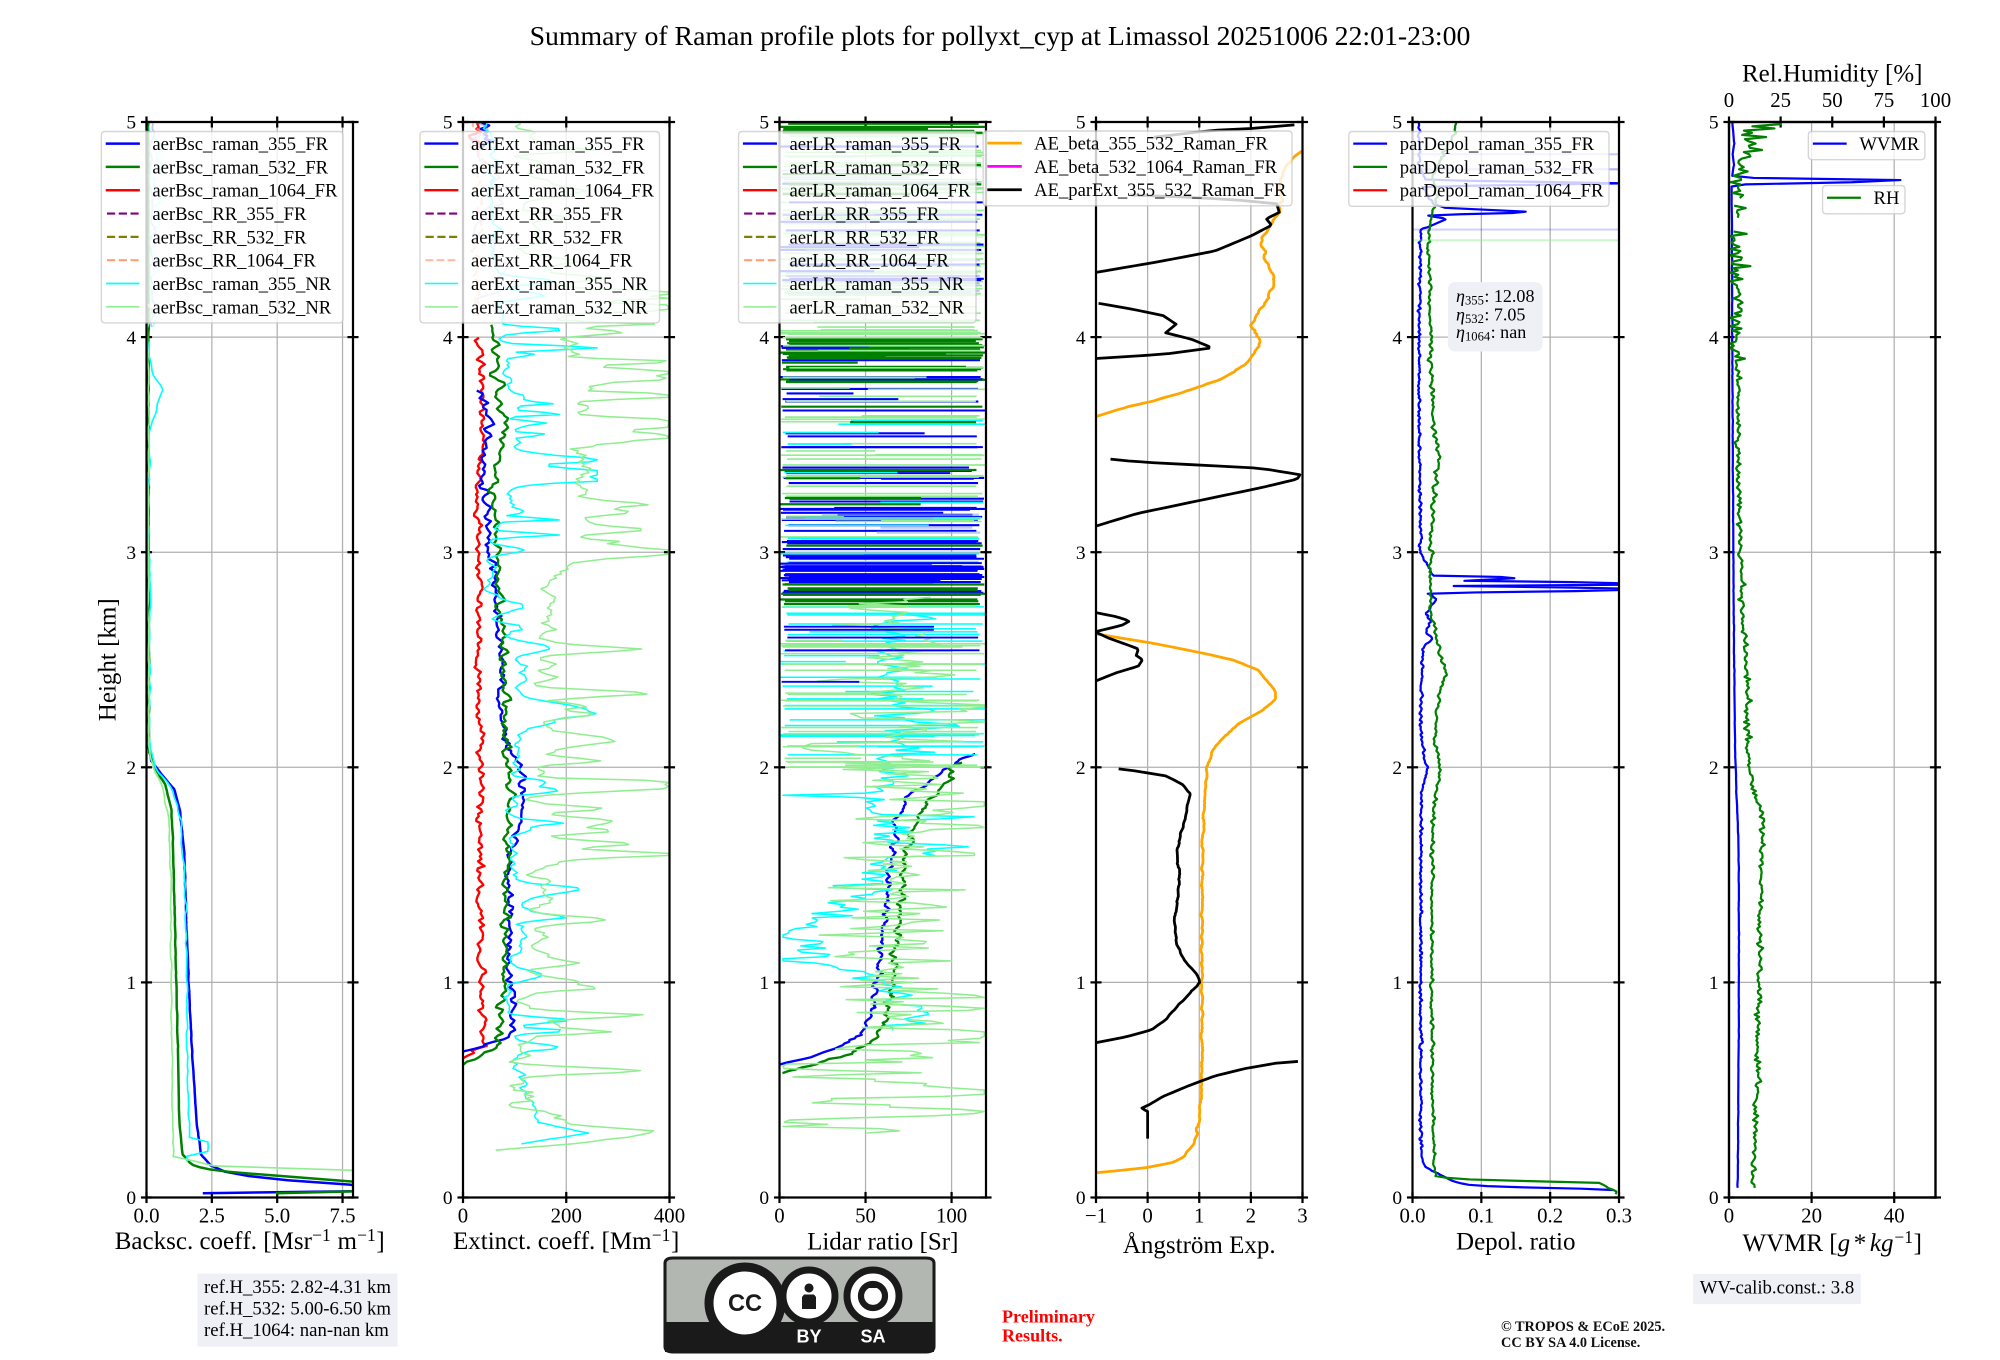  I want to click on svg-text: 0.3, so click(1619, 1215).